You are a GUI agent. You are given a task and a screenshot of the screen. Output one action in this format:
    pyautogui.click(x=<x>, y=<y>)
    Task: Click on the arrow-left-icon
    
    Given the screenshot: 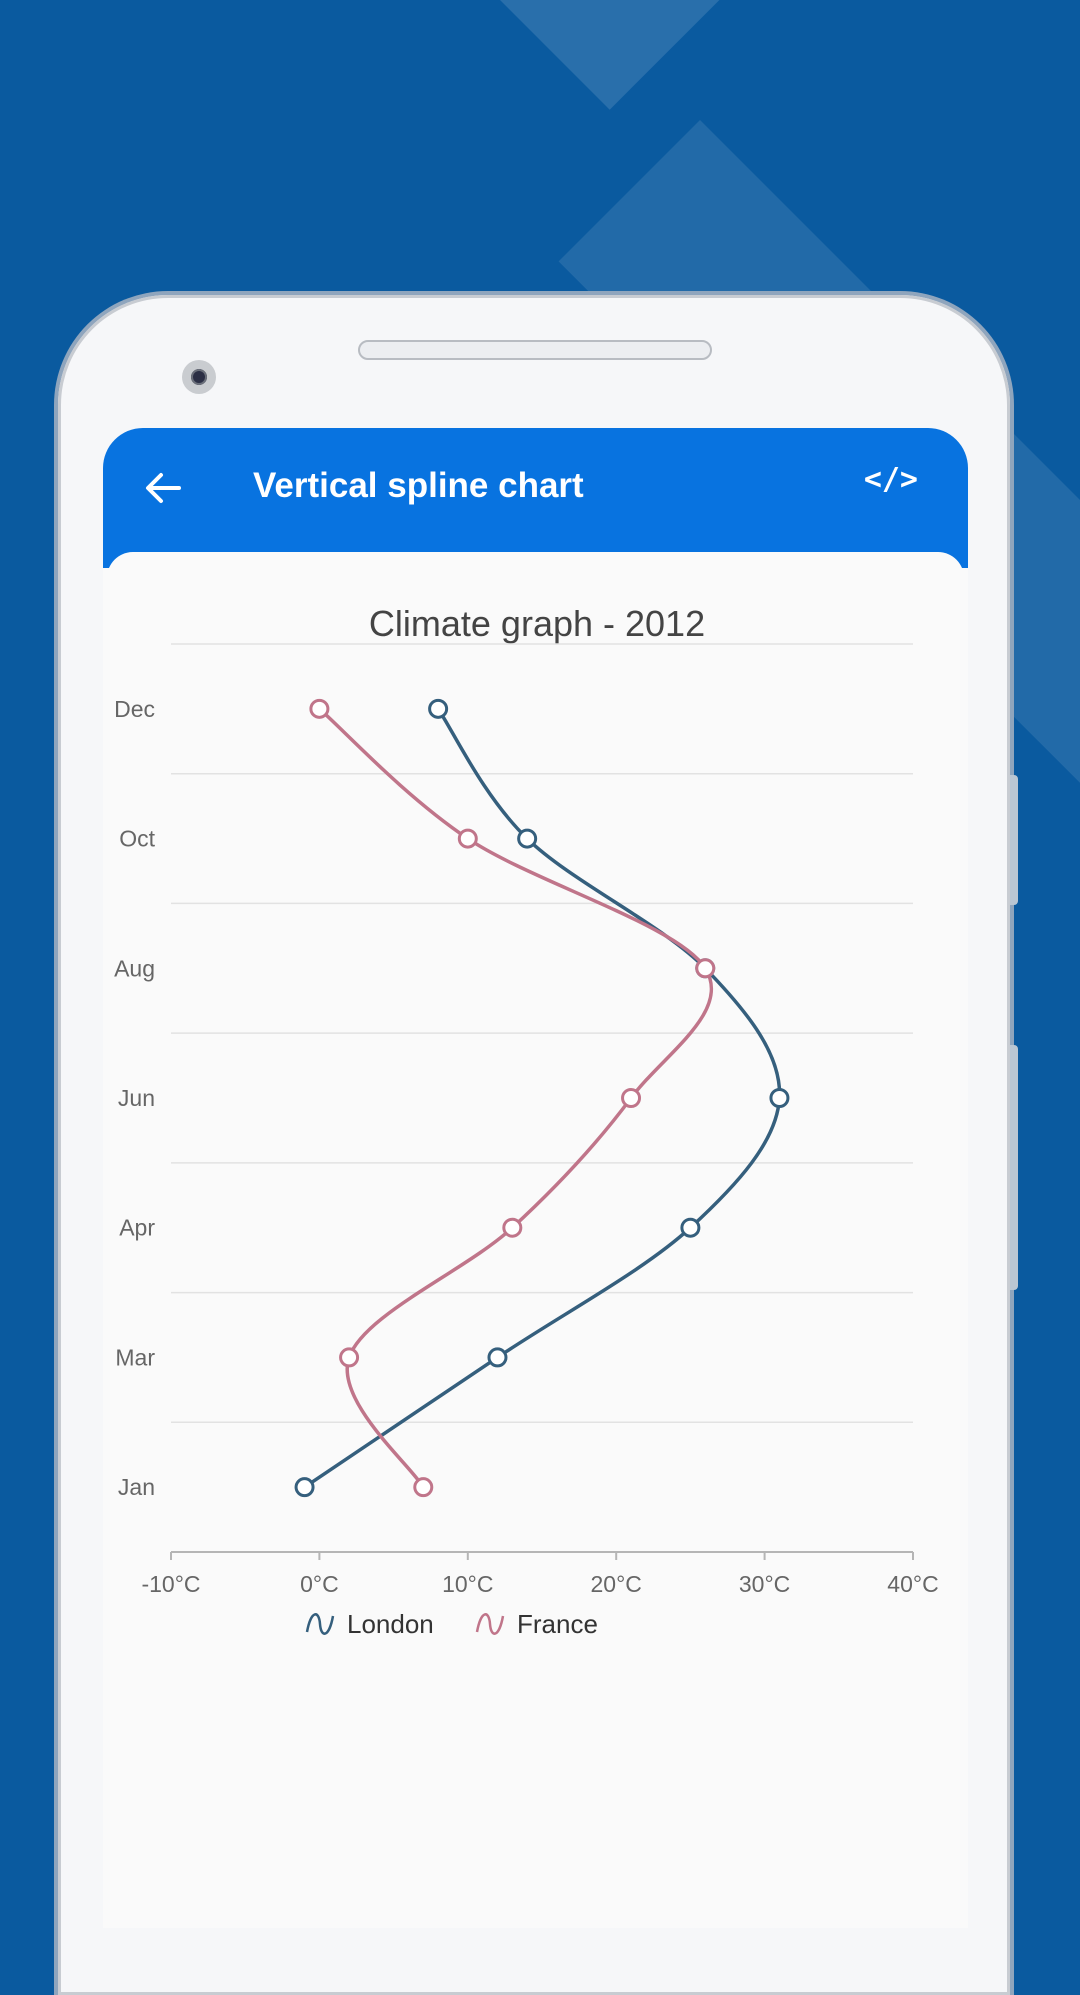 What is the action you would take?
    pyautogui.click(x=163, y=488)
    